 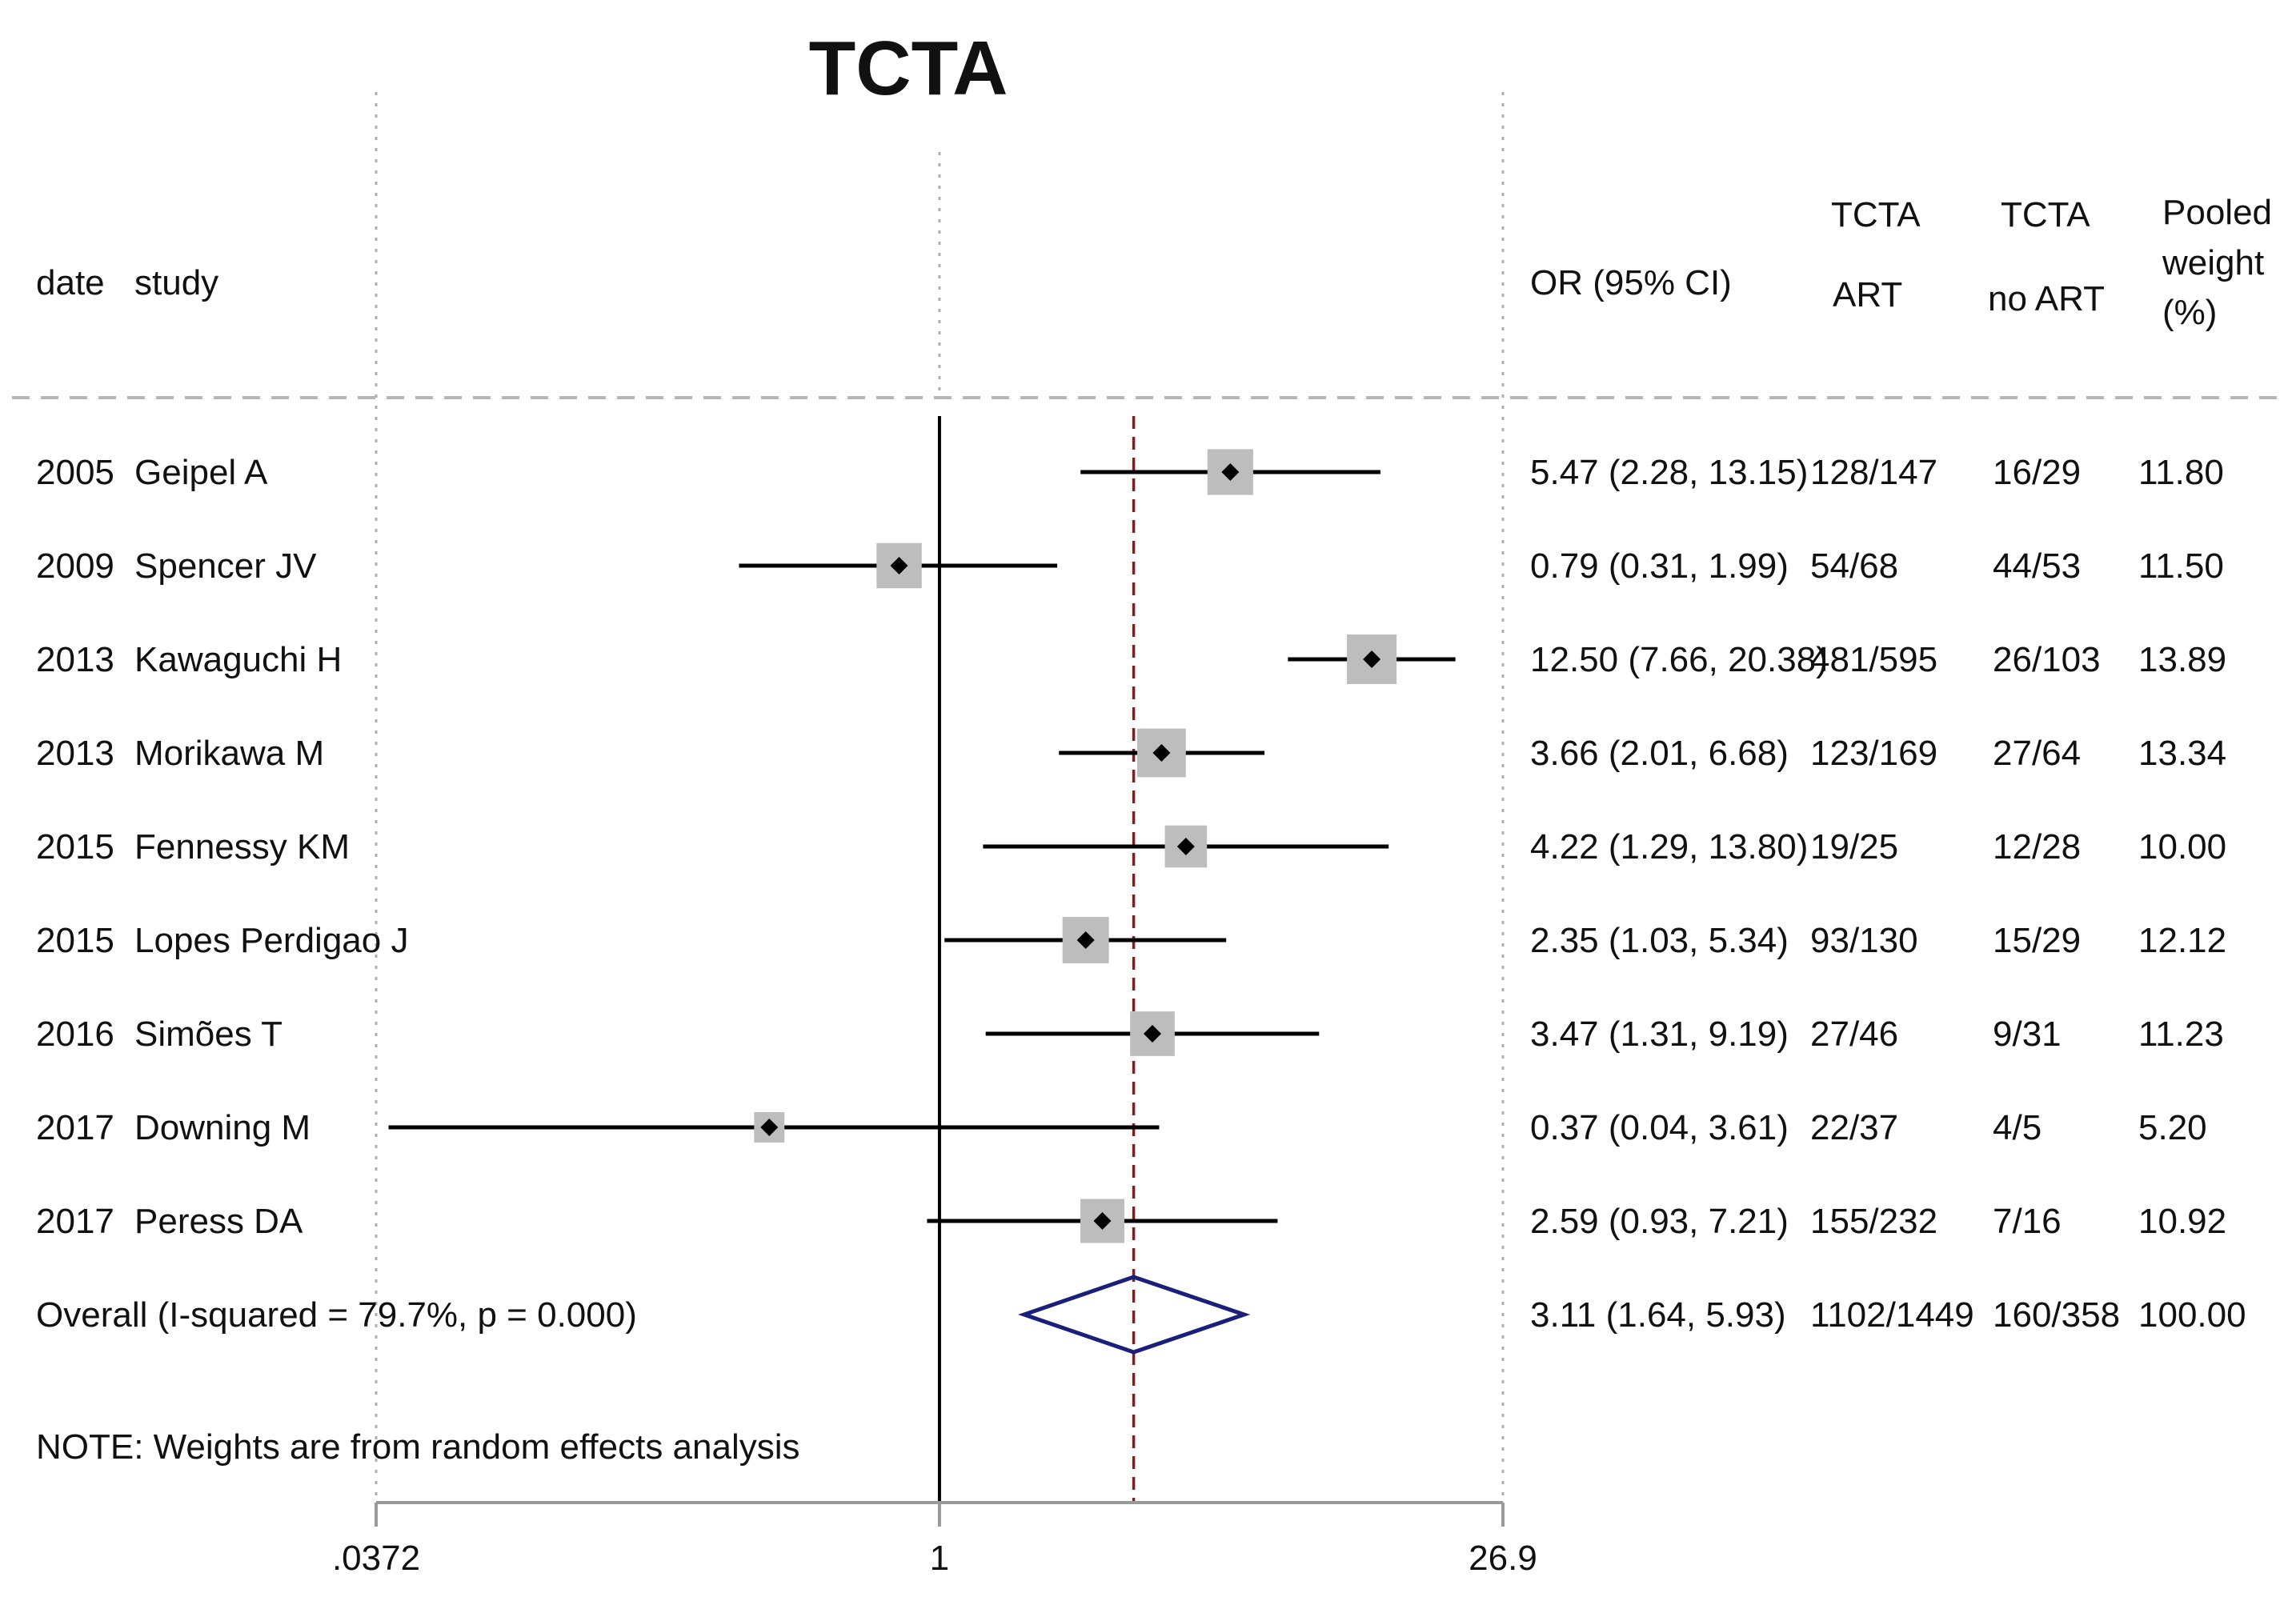 I want to click on study-art-count: 22/37, so click(x=1854, y=1127).